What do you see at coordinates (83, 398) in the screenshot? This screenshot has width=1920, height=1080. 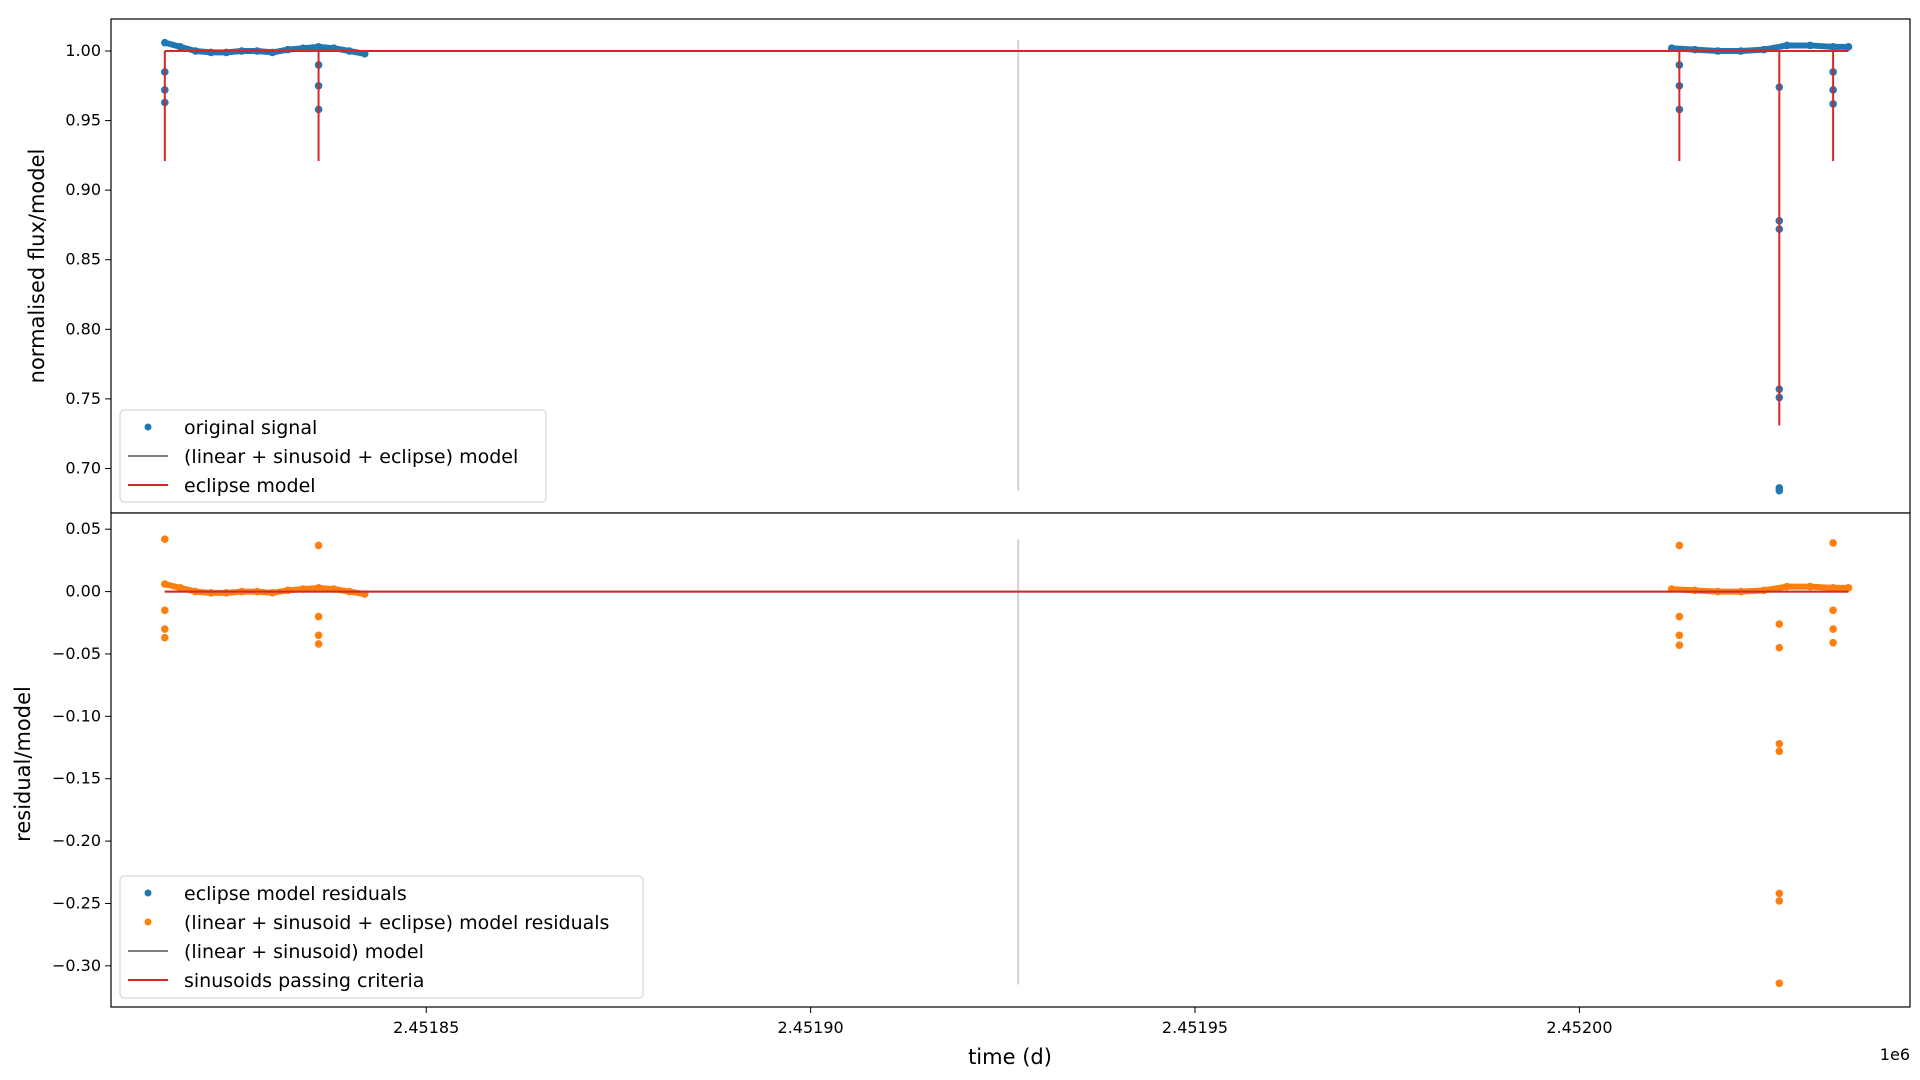 I see `y-tick-label: 0.75` at bounding box center [83, 398].